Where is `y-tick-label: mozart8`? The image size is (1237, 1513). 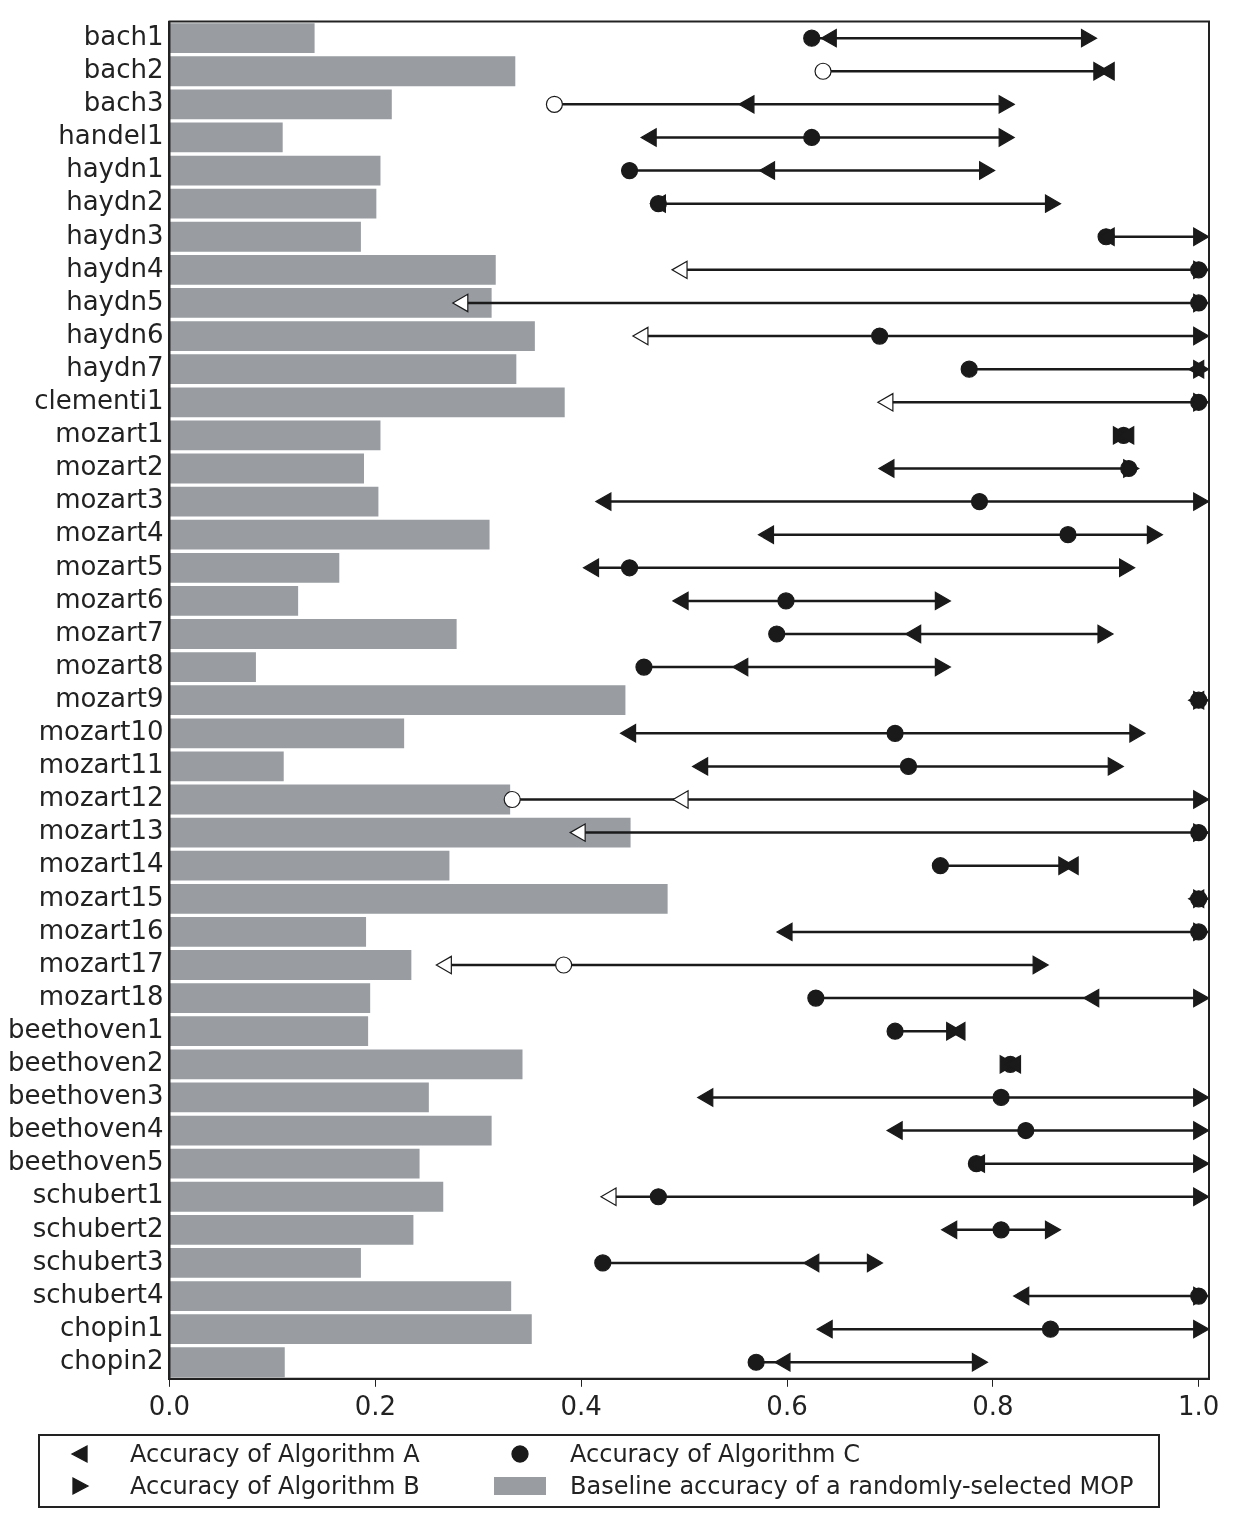
y-tick-label: mozart8 is located at coordinates (109, 664).